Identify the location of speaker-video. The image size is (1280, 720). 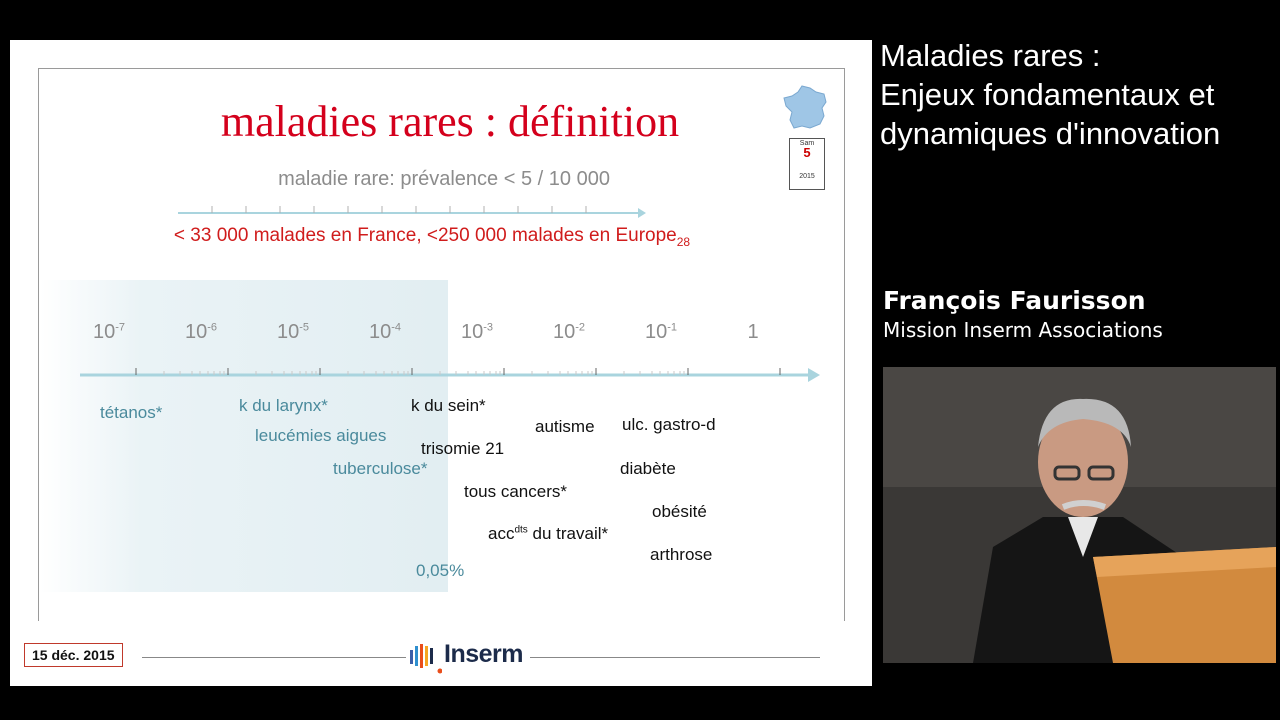
(1079, 515).